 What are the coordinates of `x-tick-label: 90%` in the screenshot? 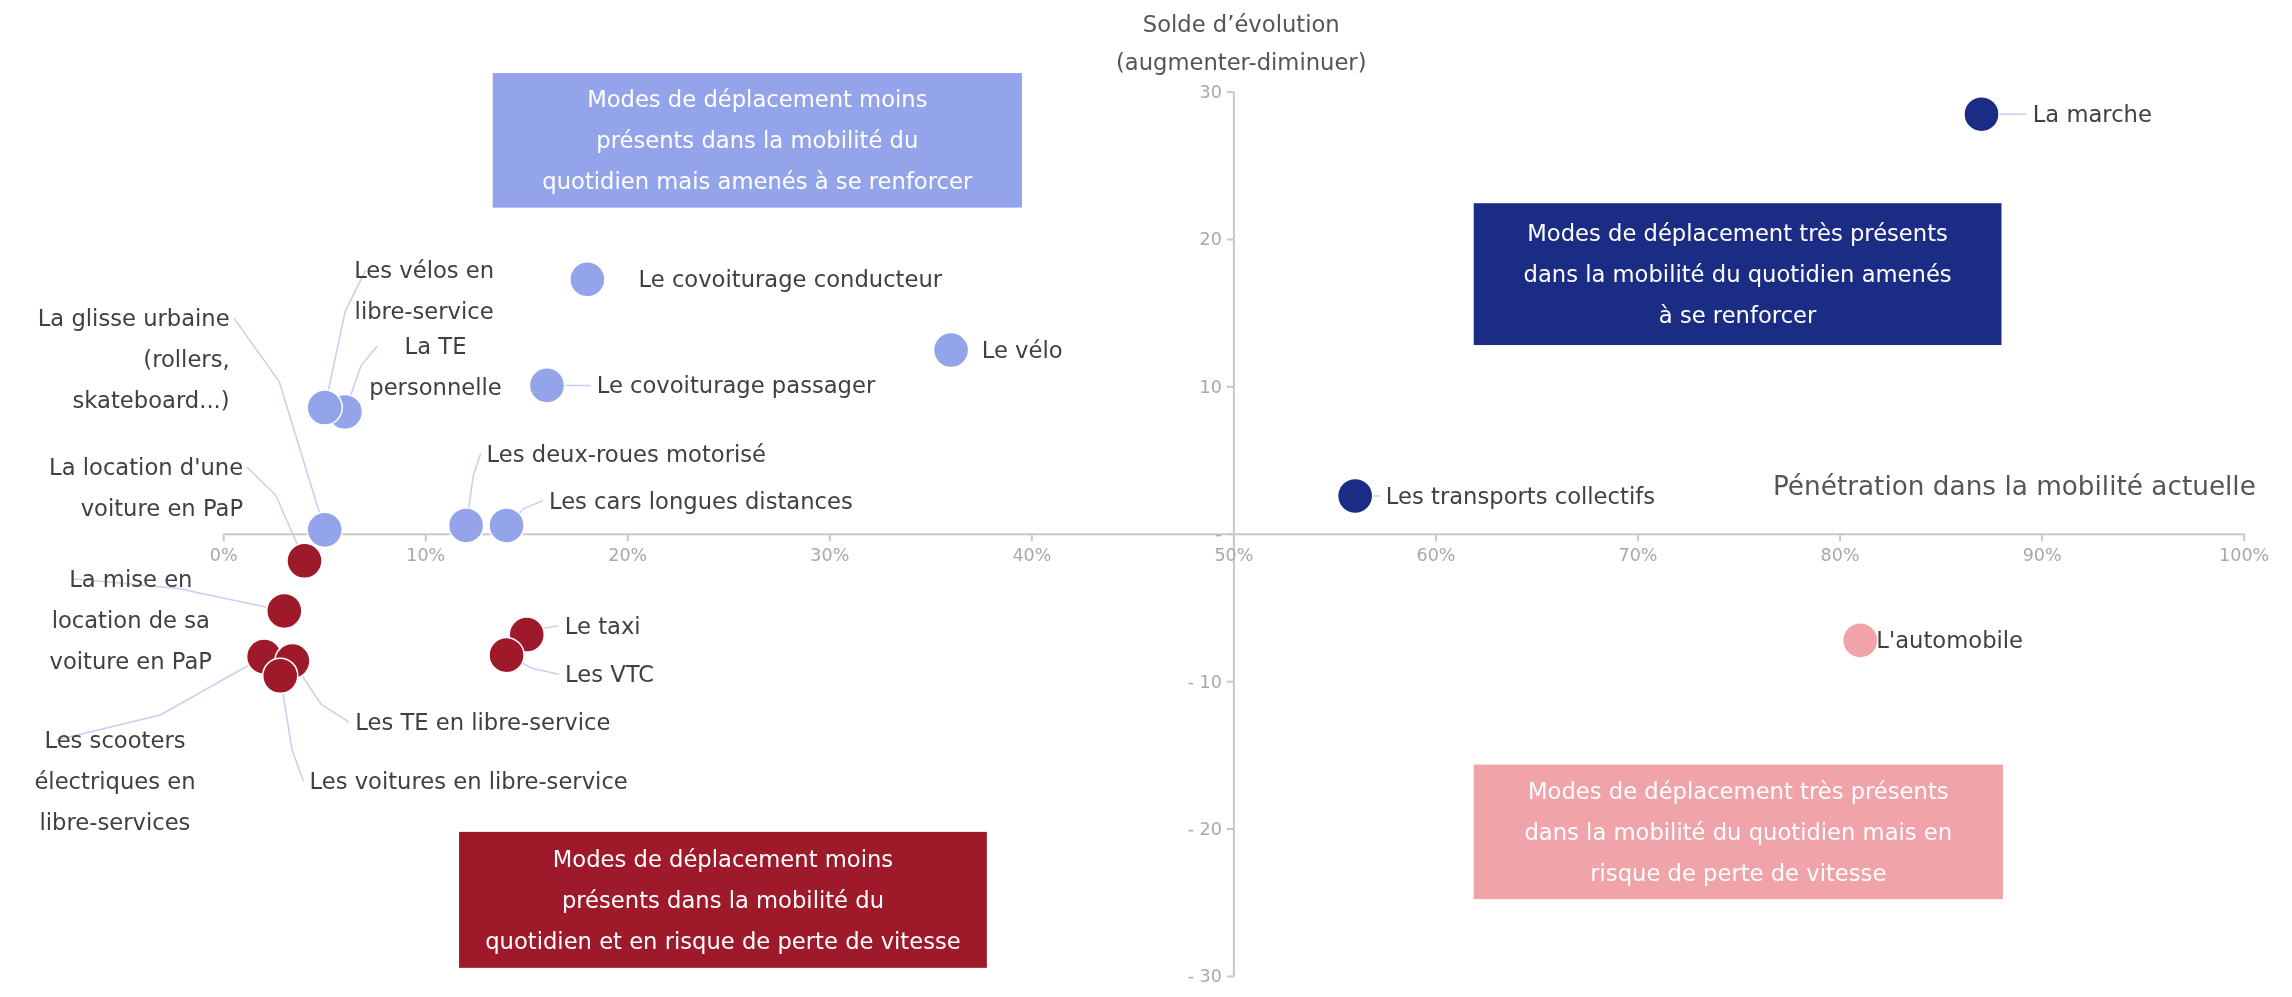 It's located at (2042, 555).